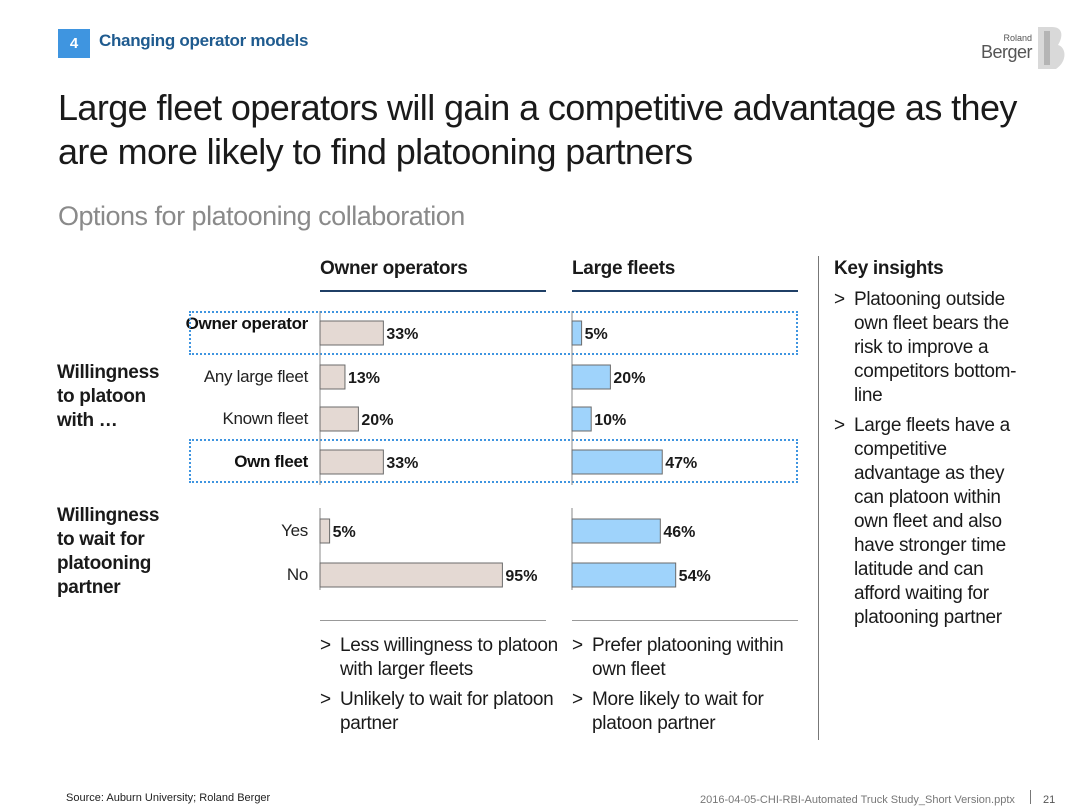 This screenshot has width=1080, height=810. What do you see at coordinates (433, 291) in the screenshot?
I see `owner-operators-header-rule` at bounding box center [433, 291].